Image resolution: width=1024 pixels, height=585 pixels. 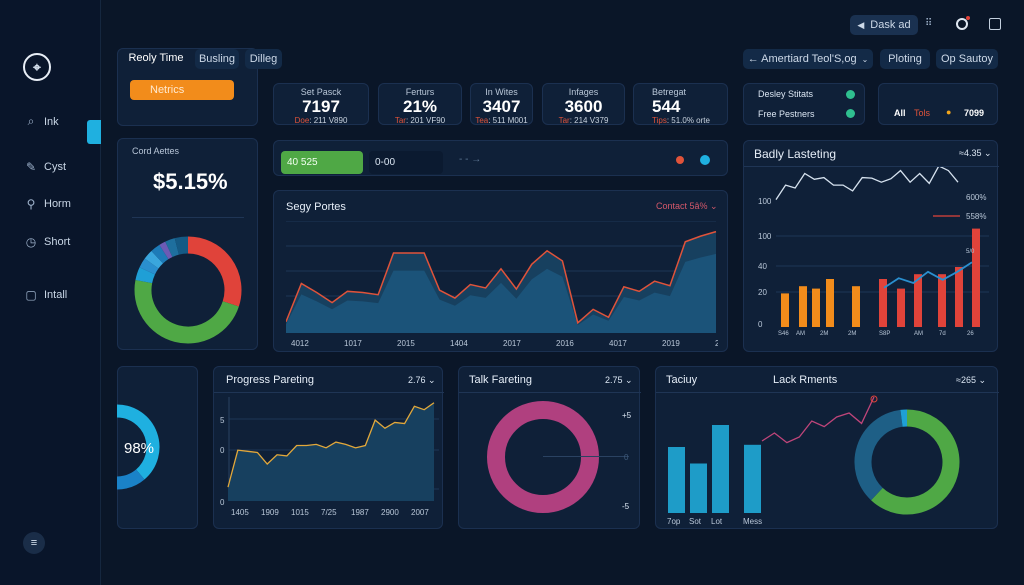 I want to click on plotting-button: Ploting, so click(x=905, y=59).